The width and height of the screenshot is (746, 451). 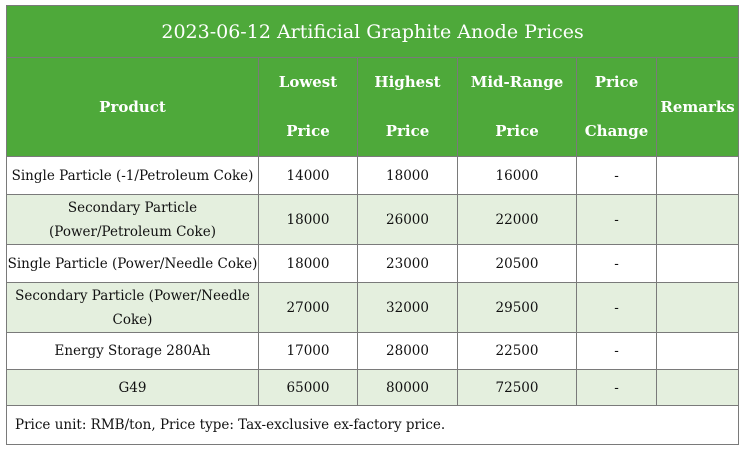 I want to click on cell-highest: 80000, so click(x=407, y=387).